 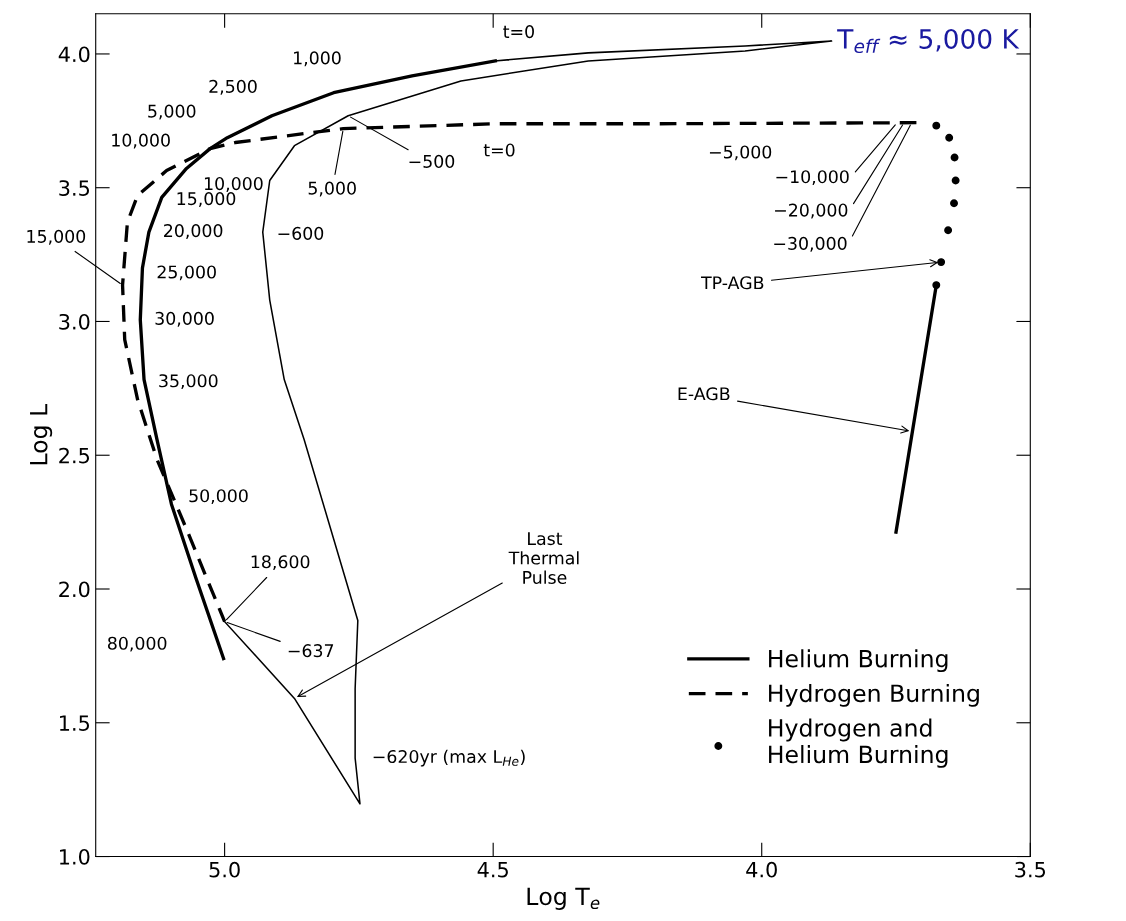 I want to click on x-tick-label: 3.5, so click(x=1030, y=869).